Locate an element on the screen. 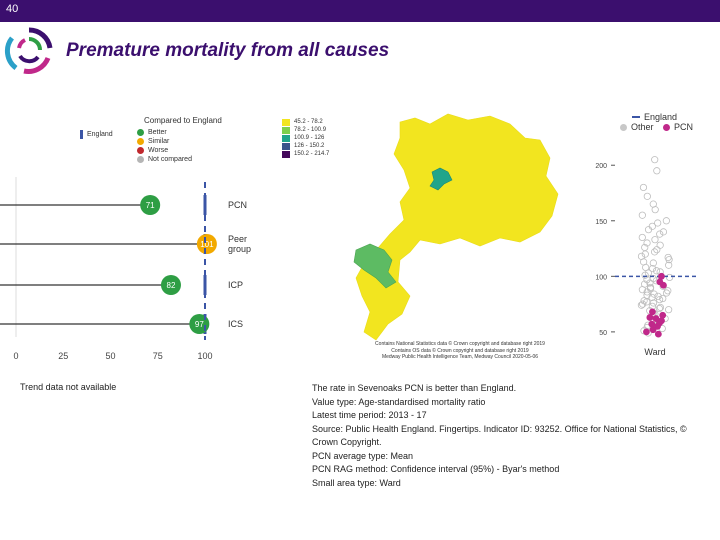 The width and height of the screenshot is (720, 540). x-tick-label: 50 is located at coordinates (110, 356).